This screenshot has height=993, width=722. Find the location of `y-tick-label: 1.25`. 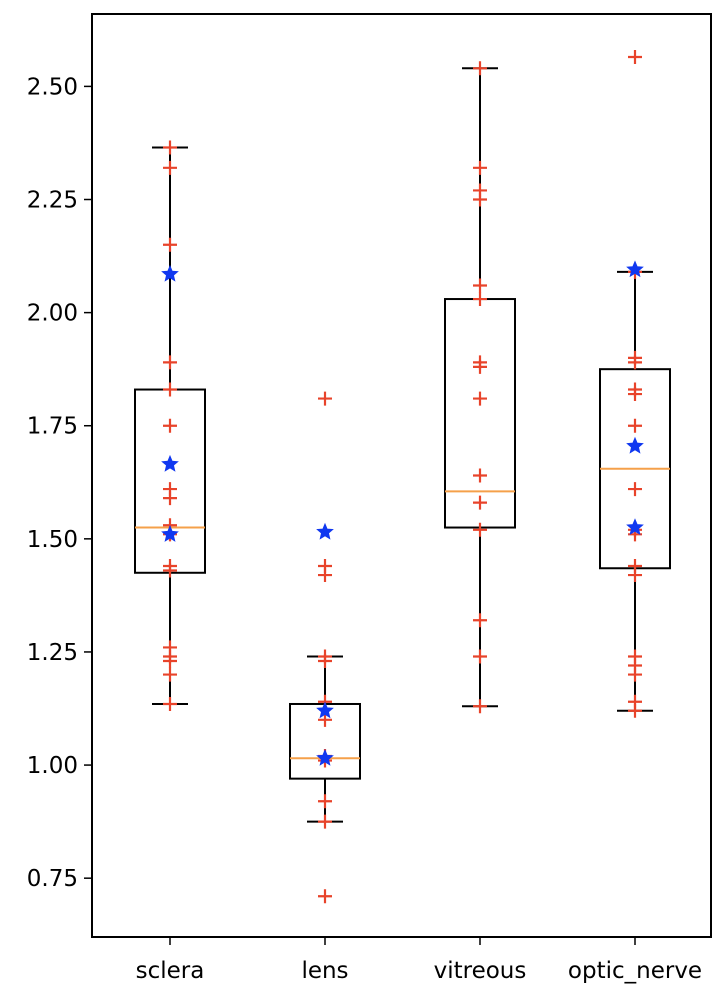

y-tick-label: 1.25 is located at coordinates (52, 653).